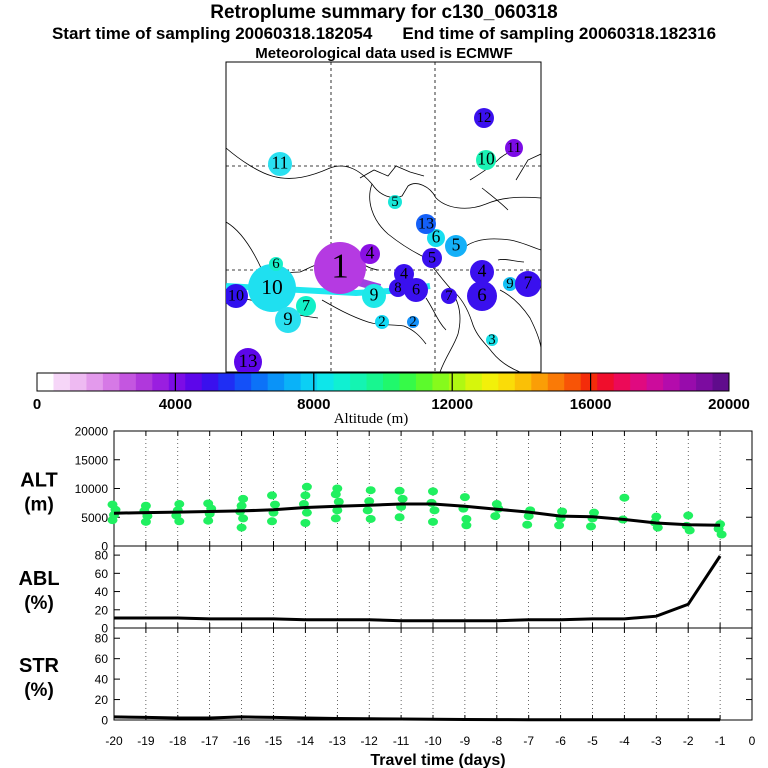 The image size is (768, 768). What do you see at coordinates (592, 741) in the screenshot?
I see `x-tick-label: -5` at bounding box center [592, 741].